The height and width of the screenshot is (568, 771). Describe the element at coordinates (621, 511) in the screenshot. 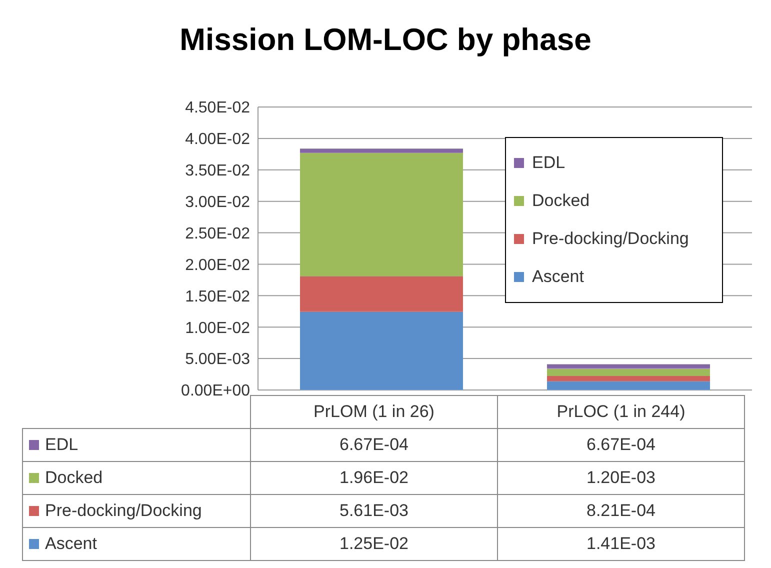

I see `data-label: 8.21E-04` at that location.